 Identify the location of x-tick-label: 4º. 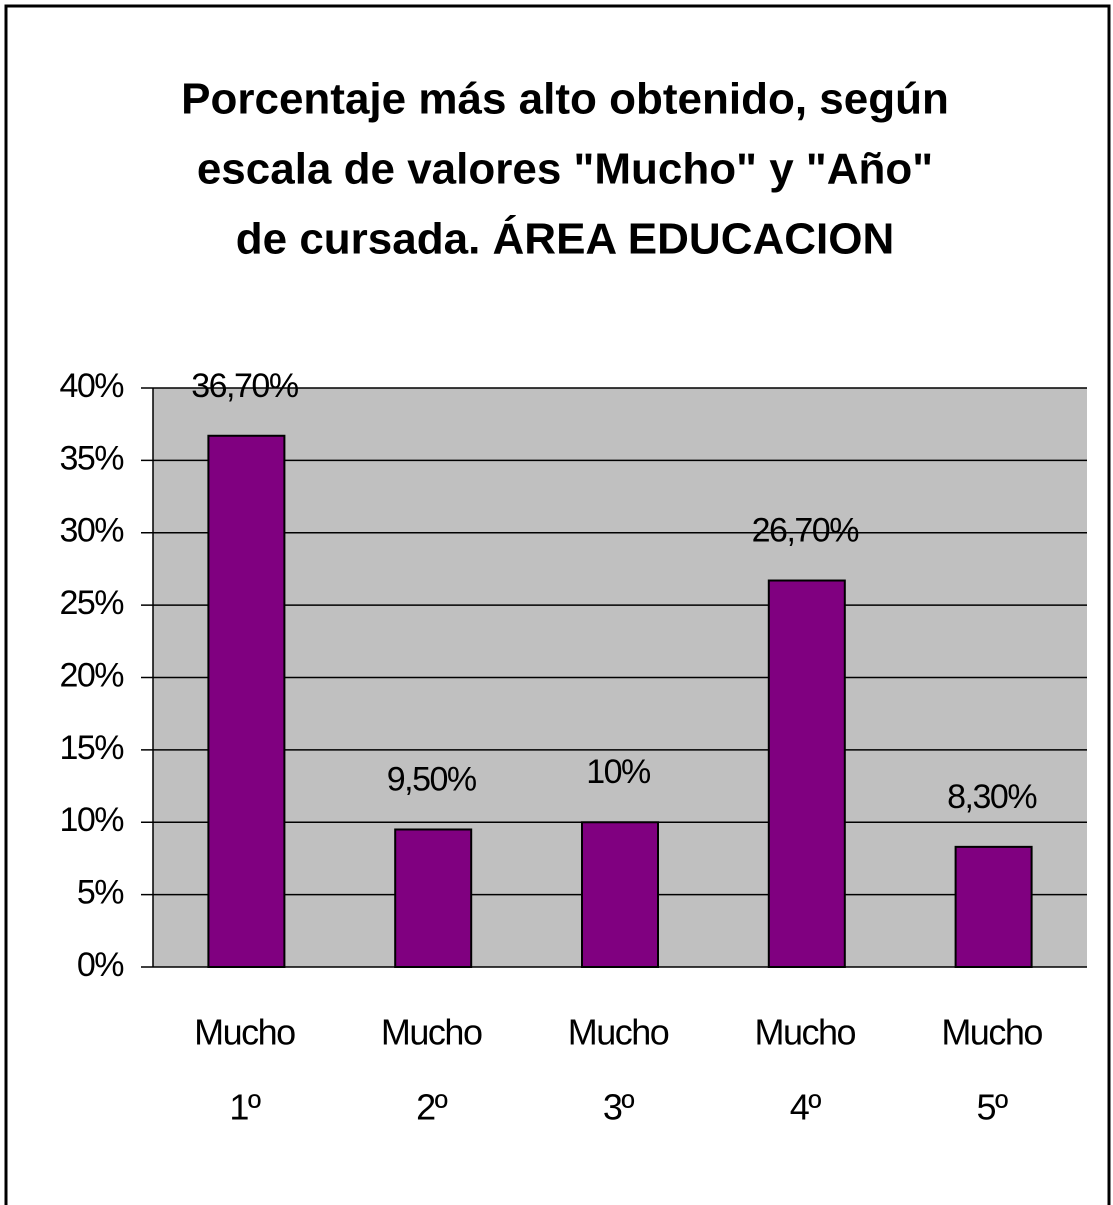
(806, 1107).